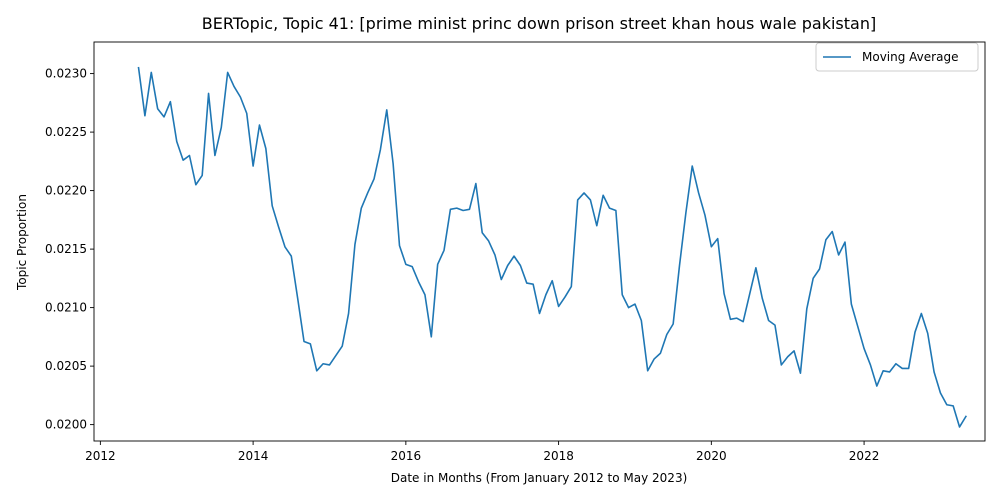 This screenshot has height=500, width=1000. I want to click on y-tick-label: 0.0230, so click(66, 74).